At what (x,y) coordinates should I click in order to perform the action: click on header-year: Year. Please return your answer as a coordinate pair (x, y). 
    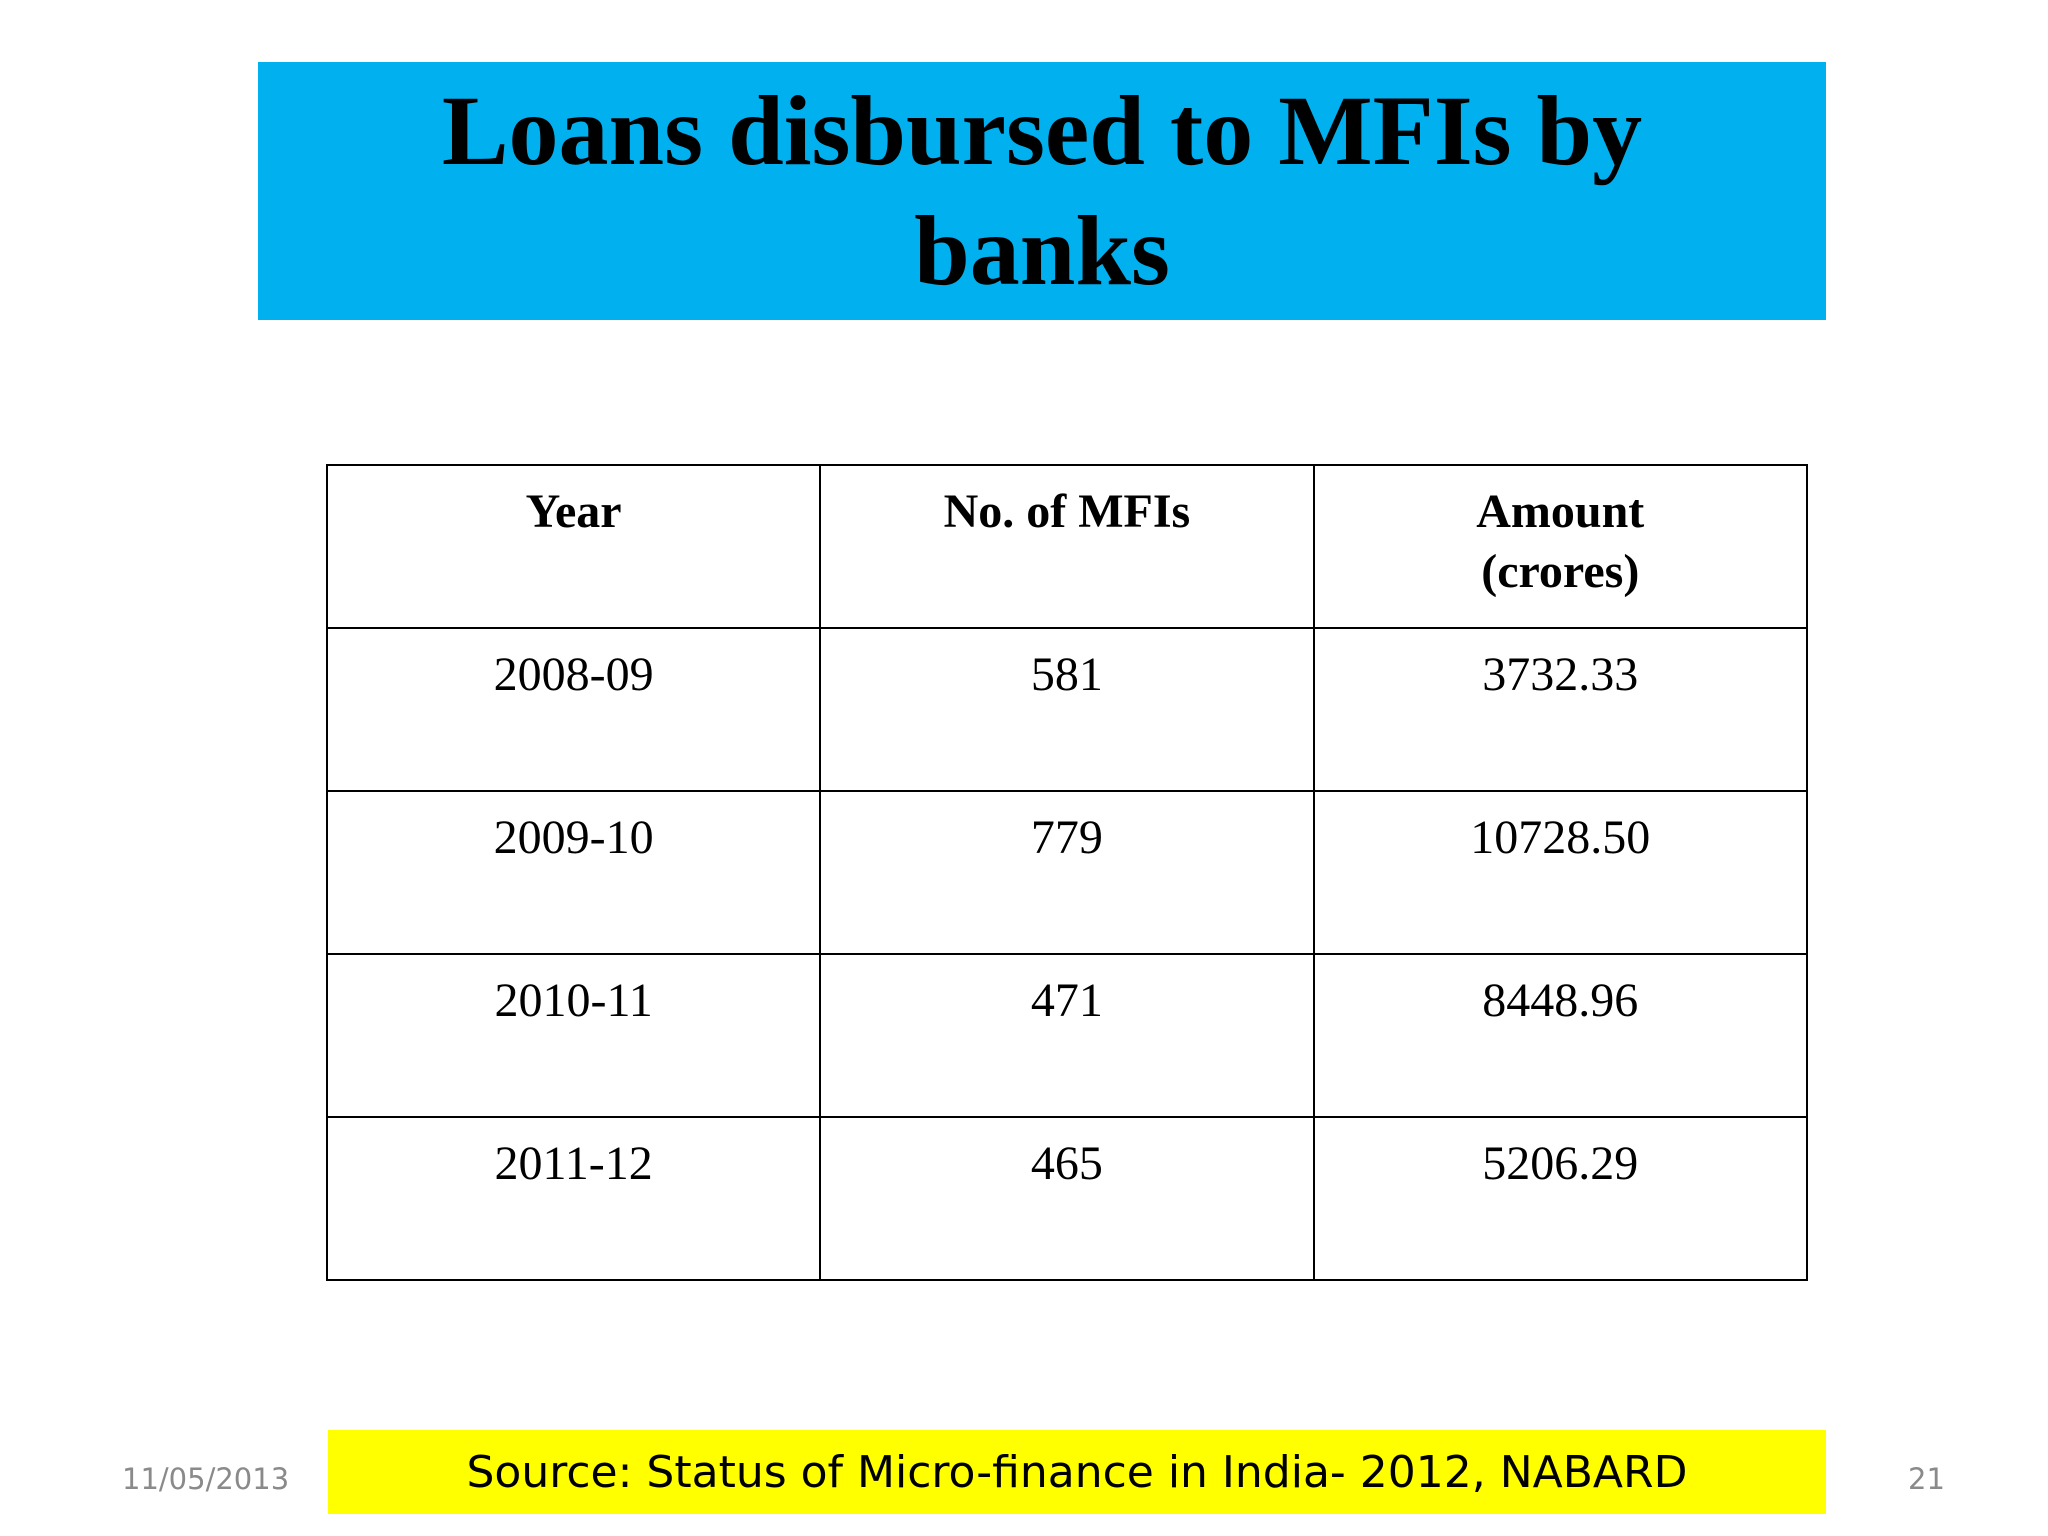
    Looking at the image, I should click on (573, 546).